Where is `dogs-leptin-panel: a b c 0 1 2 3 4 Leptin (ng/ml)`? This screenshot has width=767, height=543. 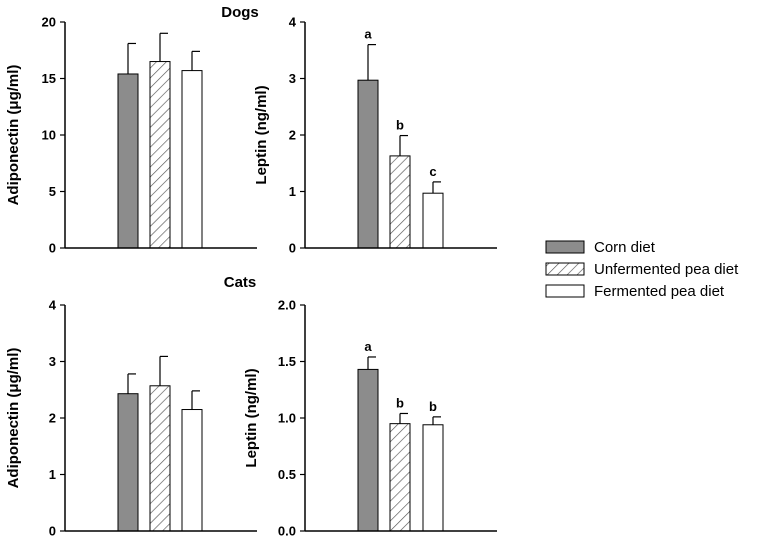
dogs-leptin-panel: a b c 0 1 2 3 4 Leptin (ng/ml) is located at coordinates (375, 135).